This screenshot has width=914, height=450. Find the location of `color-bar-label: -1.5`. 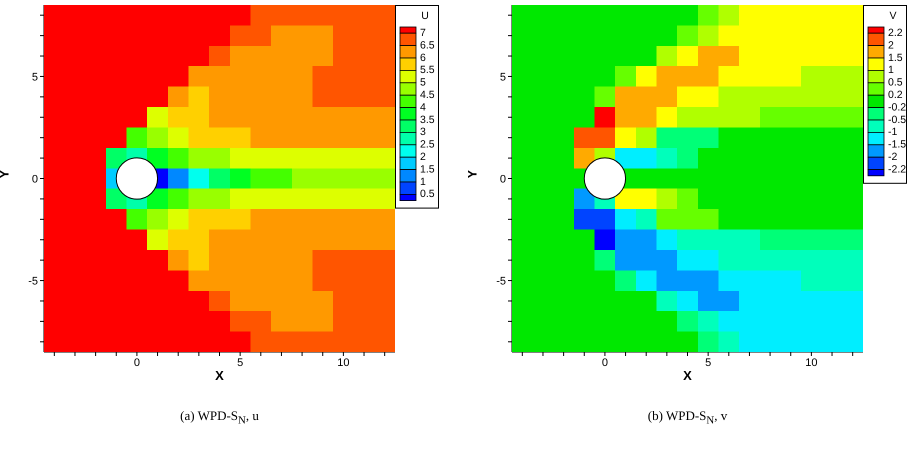

color-bar-label: -1.5 is located at coordinates (897, 144).